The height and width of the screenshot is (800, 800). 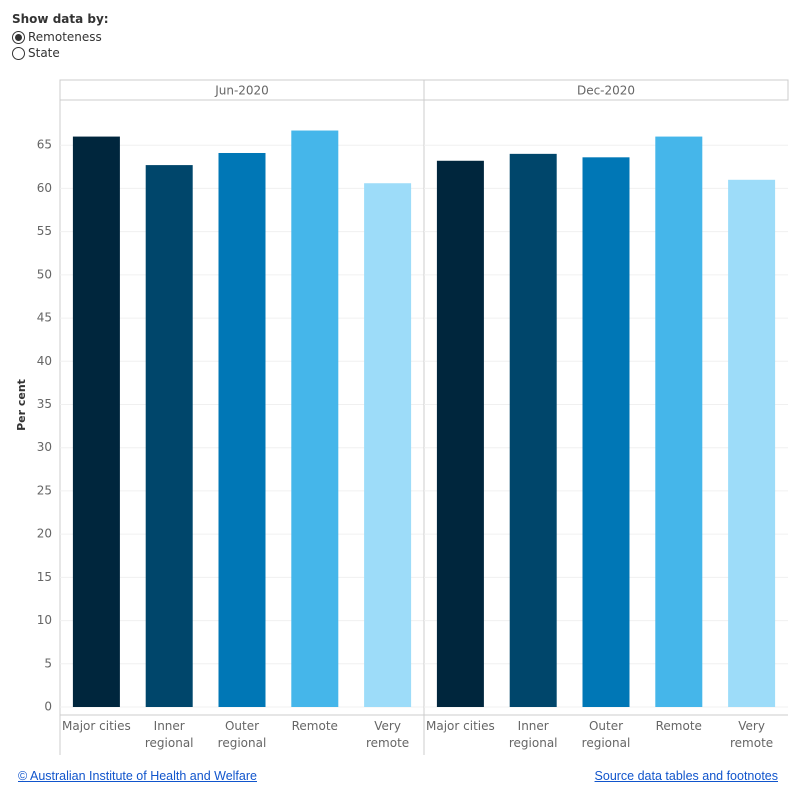 I want to click on options: Remoteness State, so click(x=60, y=45).